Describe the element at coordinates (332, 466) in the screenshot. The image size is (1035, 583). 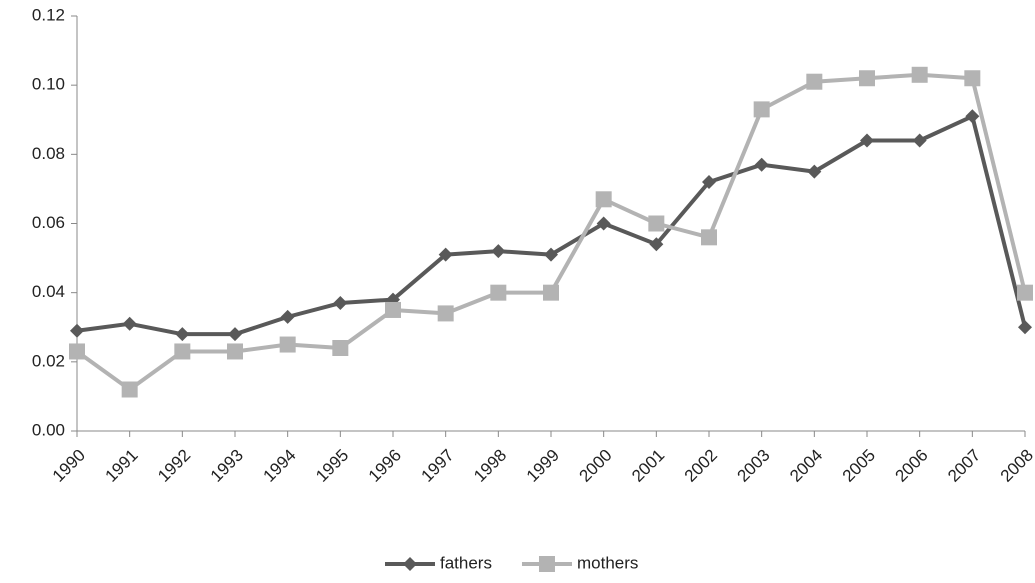
I see `x-tick-label: 1995` at that location.